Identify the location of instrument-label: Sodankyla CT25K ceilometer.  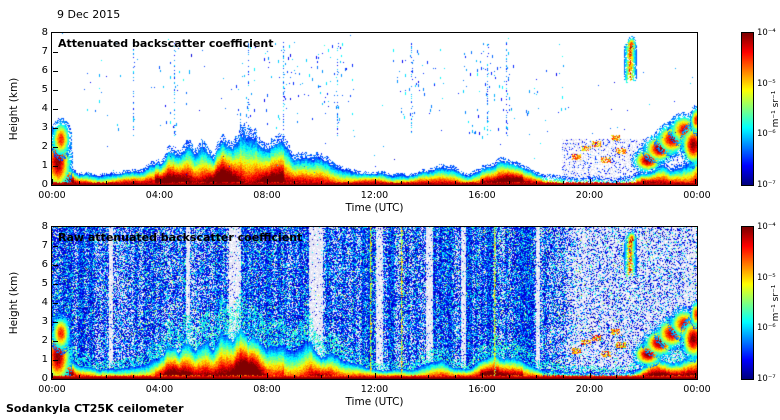
(95, 408).